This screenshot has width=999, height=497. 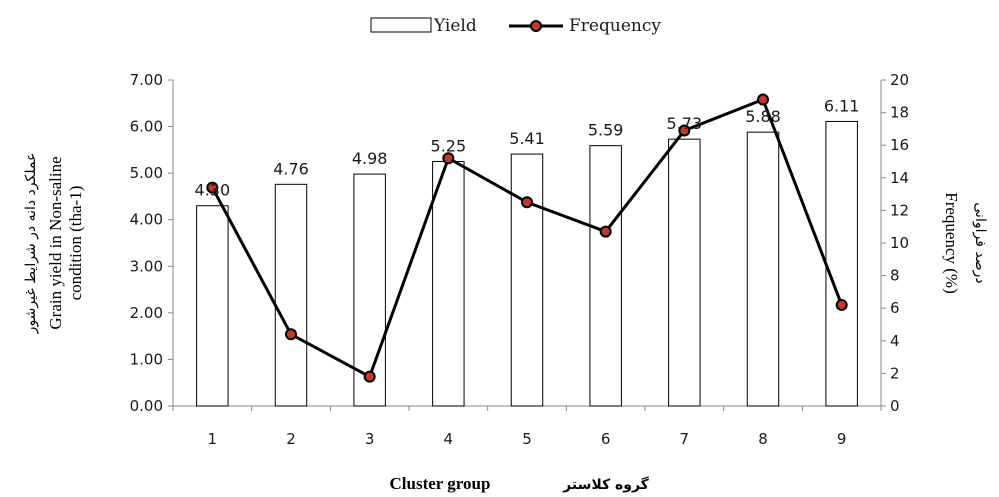 I want to click on left-axis-ticks: 0.00 1.00 2.00 3.00 4.00 5.00 6.00 7.00, so click(x=151, y=243).